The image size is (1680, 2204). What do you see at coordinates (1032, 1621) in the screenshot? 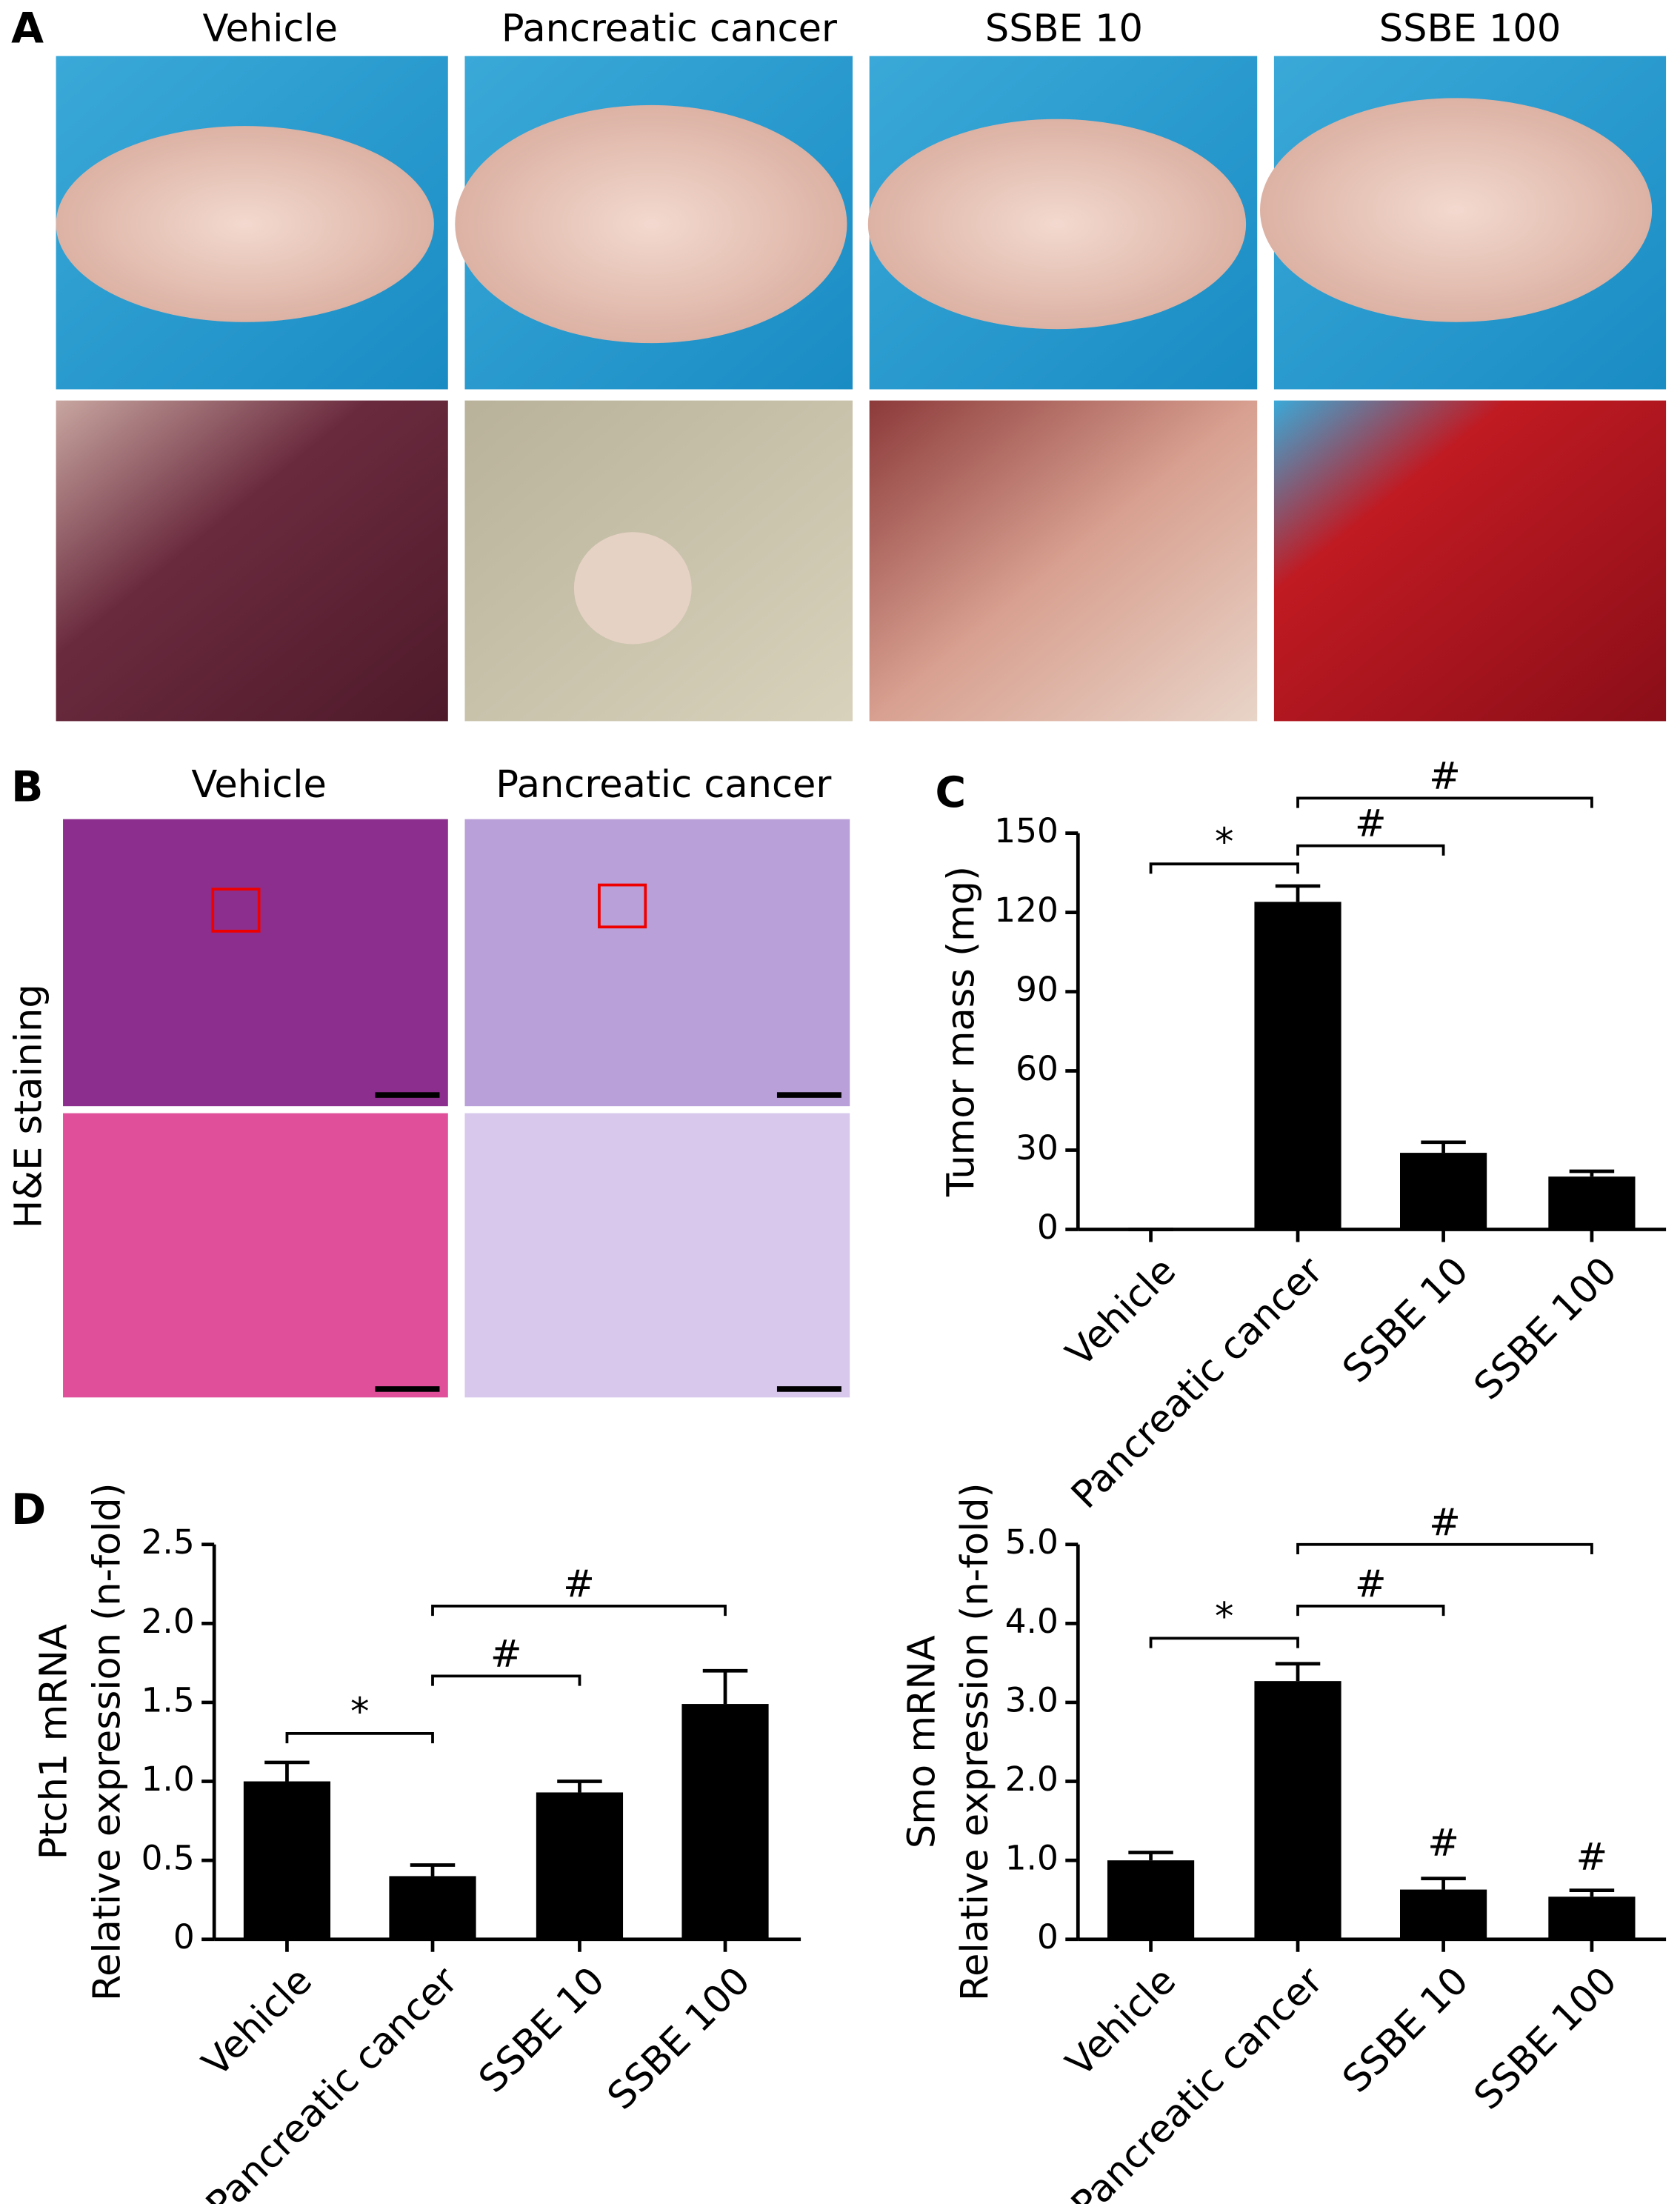
I see `y-tick-label: 4.0` at bounding box center [1032, 1621].